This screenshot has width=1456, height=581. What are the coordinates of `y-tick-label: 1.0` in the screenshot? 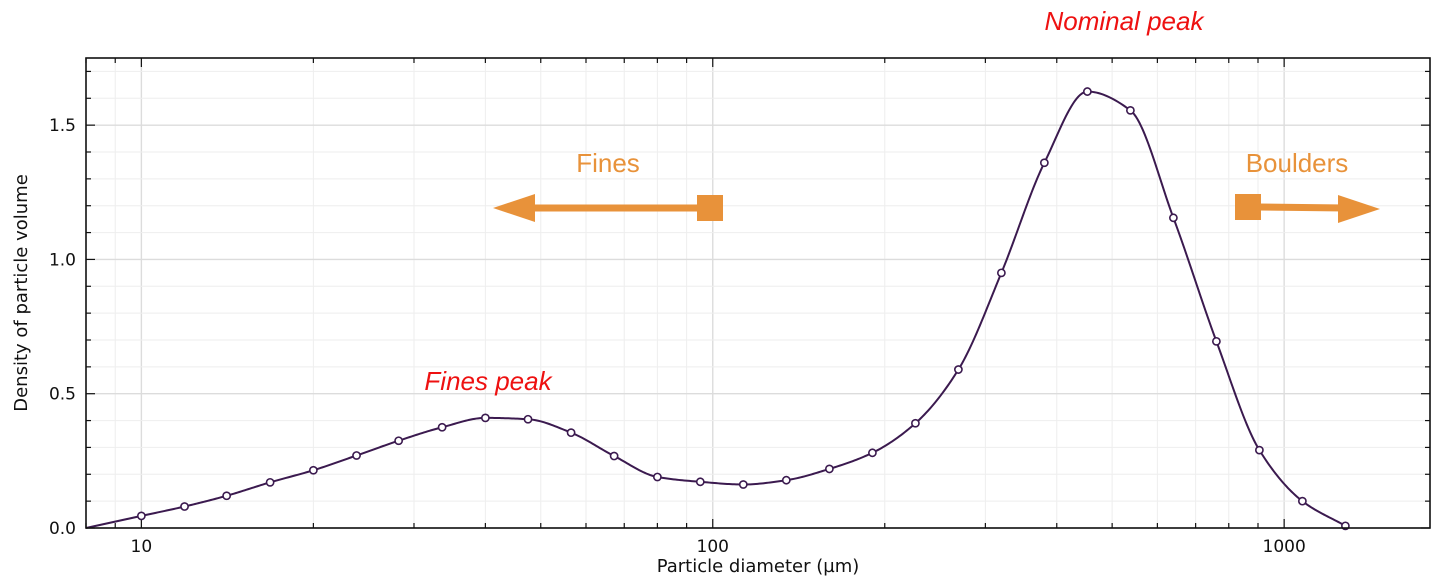 It's located at (62, 260).